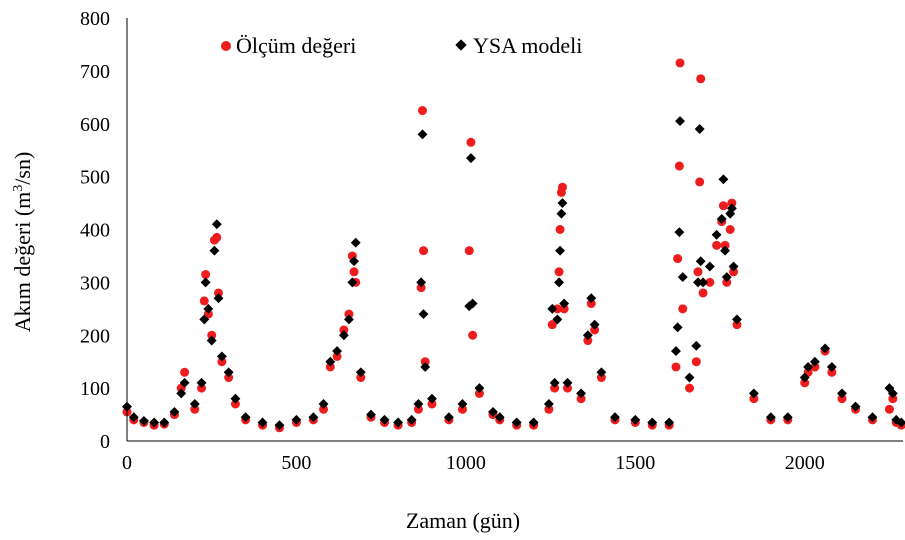  I want to click on y-tick-label: 200, so click(95, 336).